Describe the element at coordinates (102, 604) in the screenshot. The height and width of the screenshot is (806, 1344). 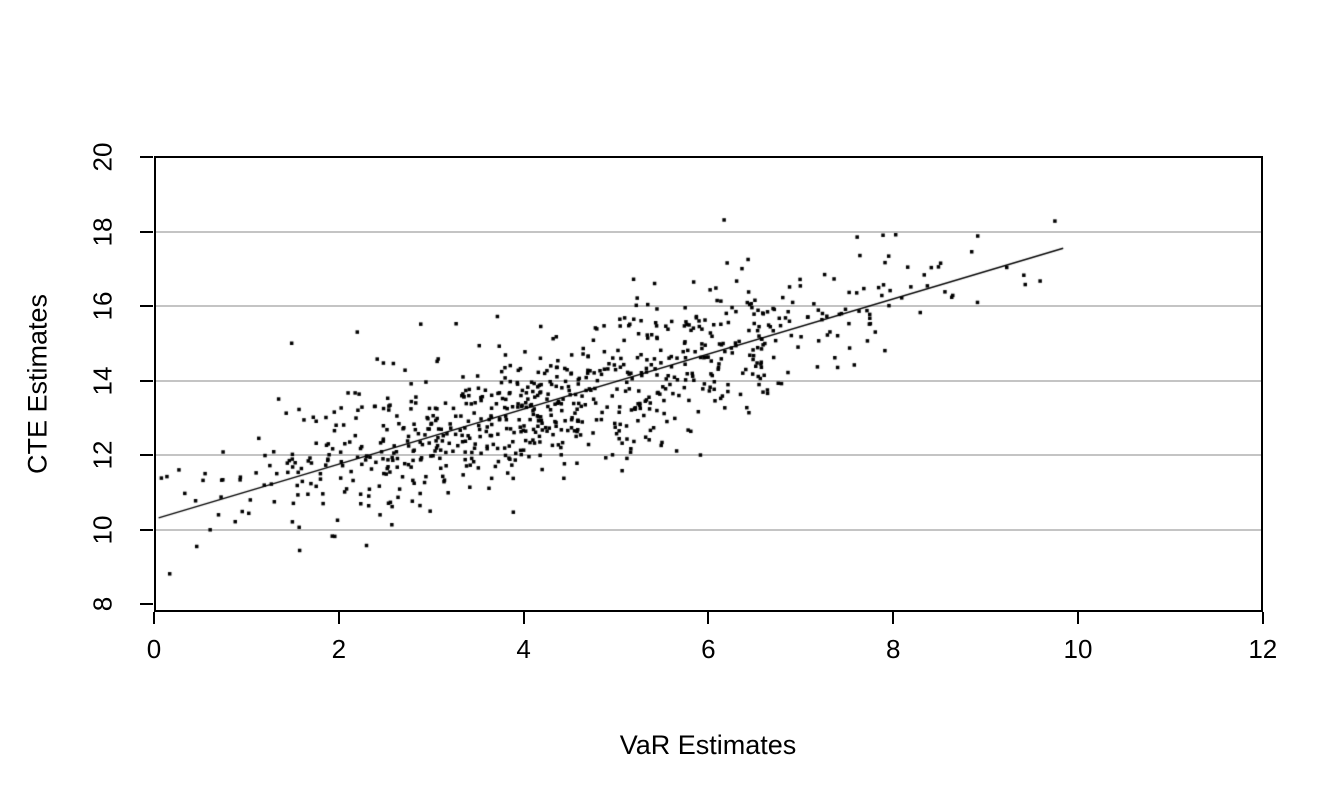
I see `y-tick-label-8: 8` at that location.